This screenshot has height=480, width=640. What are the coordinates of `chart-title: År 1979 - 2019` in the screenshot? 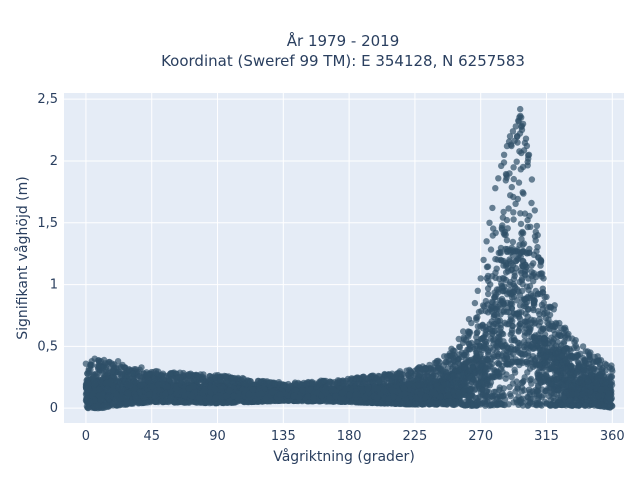 It's located at (343, 40).